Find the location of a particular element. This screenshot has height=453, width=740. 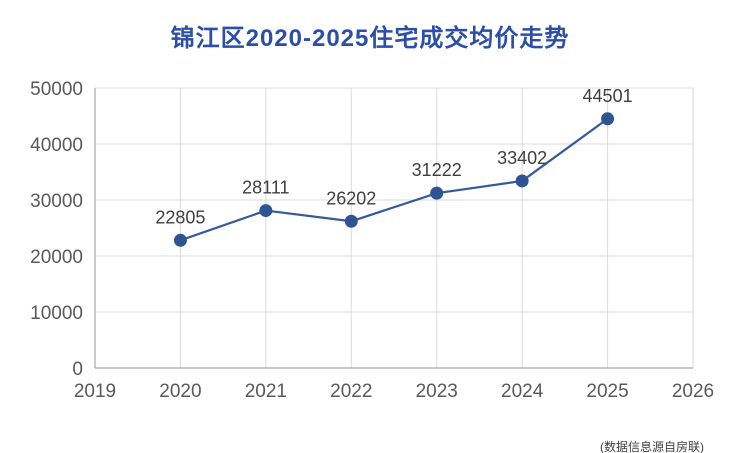

y-tick-label: 50000 is located at coordinates (56, 89).